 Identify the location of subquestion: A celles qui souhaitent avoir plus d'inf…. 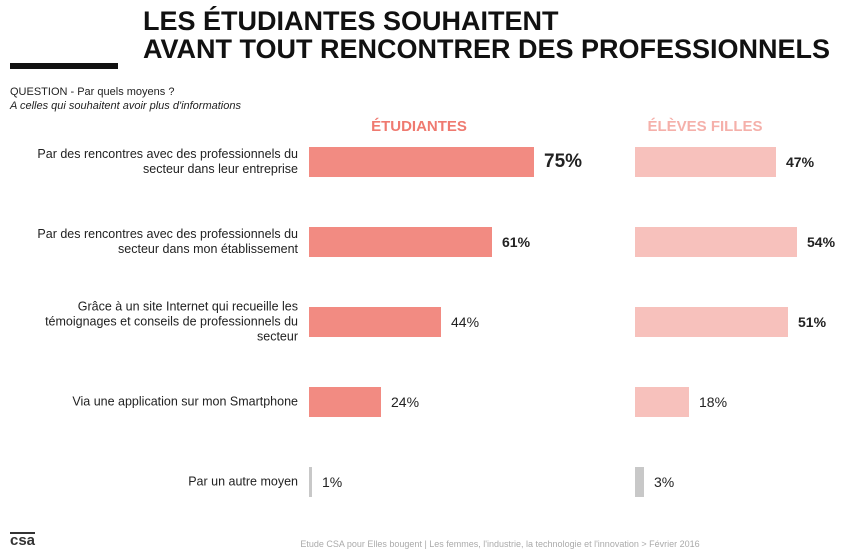
(125, 106).